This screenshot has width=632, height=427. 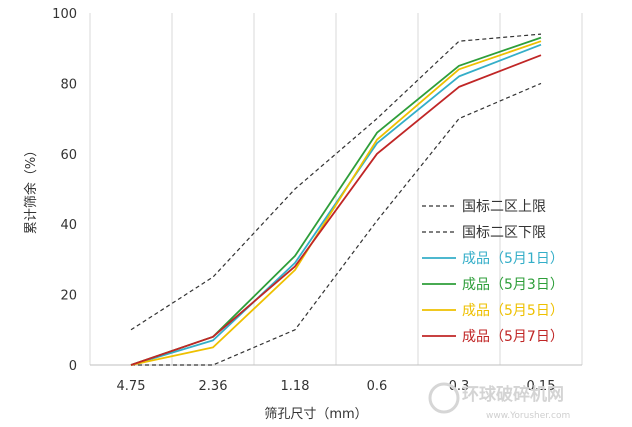 I want to click on legend-label-1: 国标二区下限, so click(x=504, y=233).